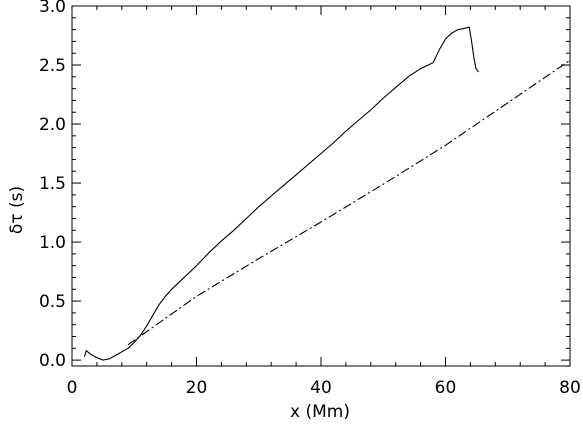 The width and height of the screenshot is (583, 427). What do you see at coordinates (17, 210) in the screenshot?
I see `y-axis-label: δτ (s)` at bounding box center [17, 210].